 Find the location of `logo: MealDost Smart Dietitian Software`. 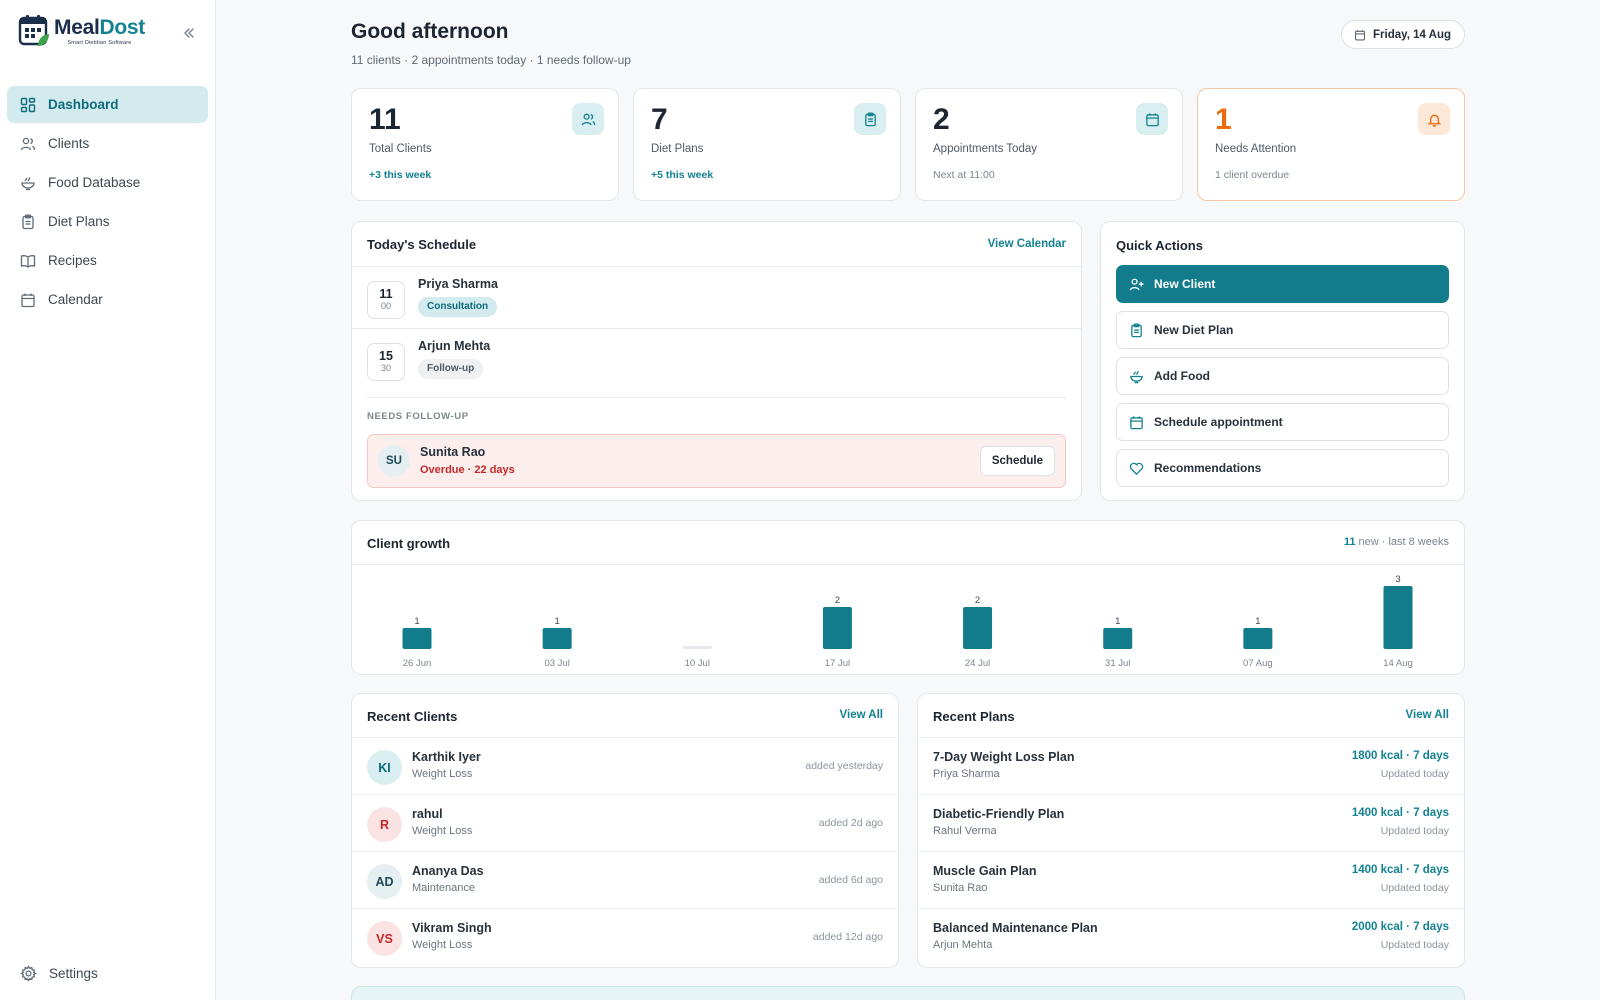

logo: MealDost Smart Dietitian Software is located at coordinates (81, 31).